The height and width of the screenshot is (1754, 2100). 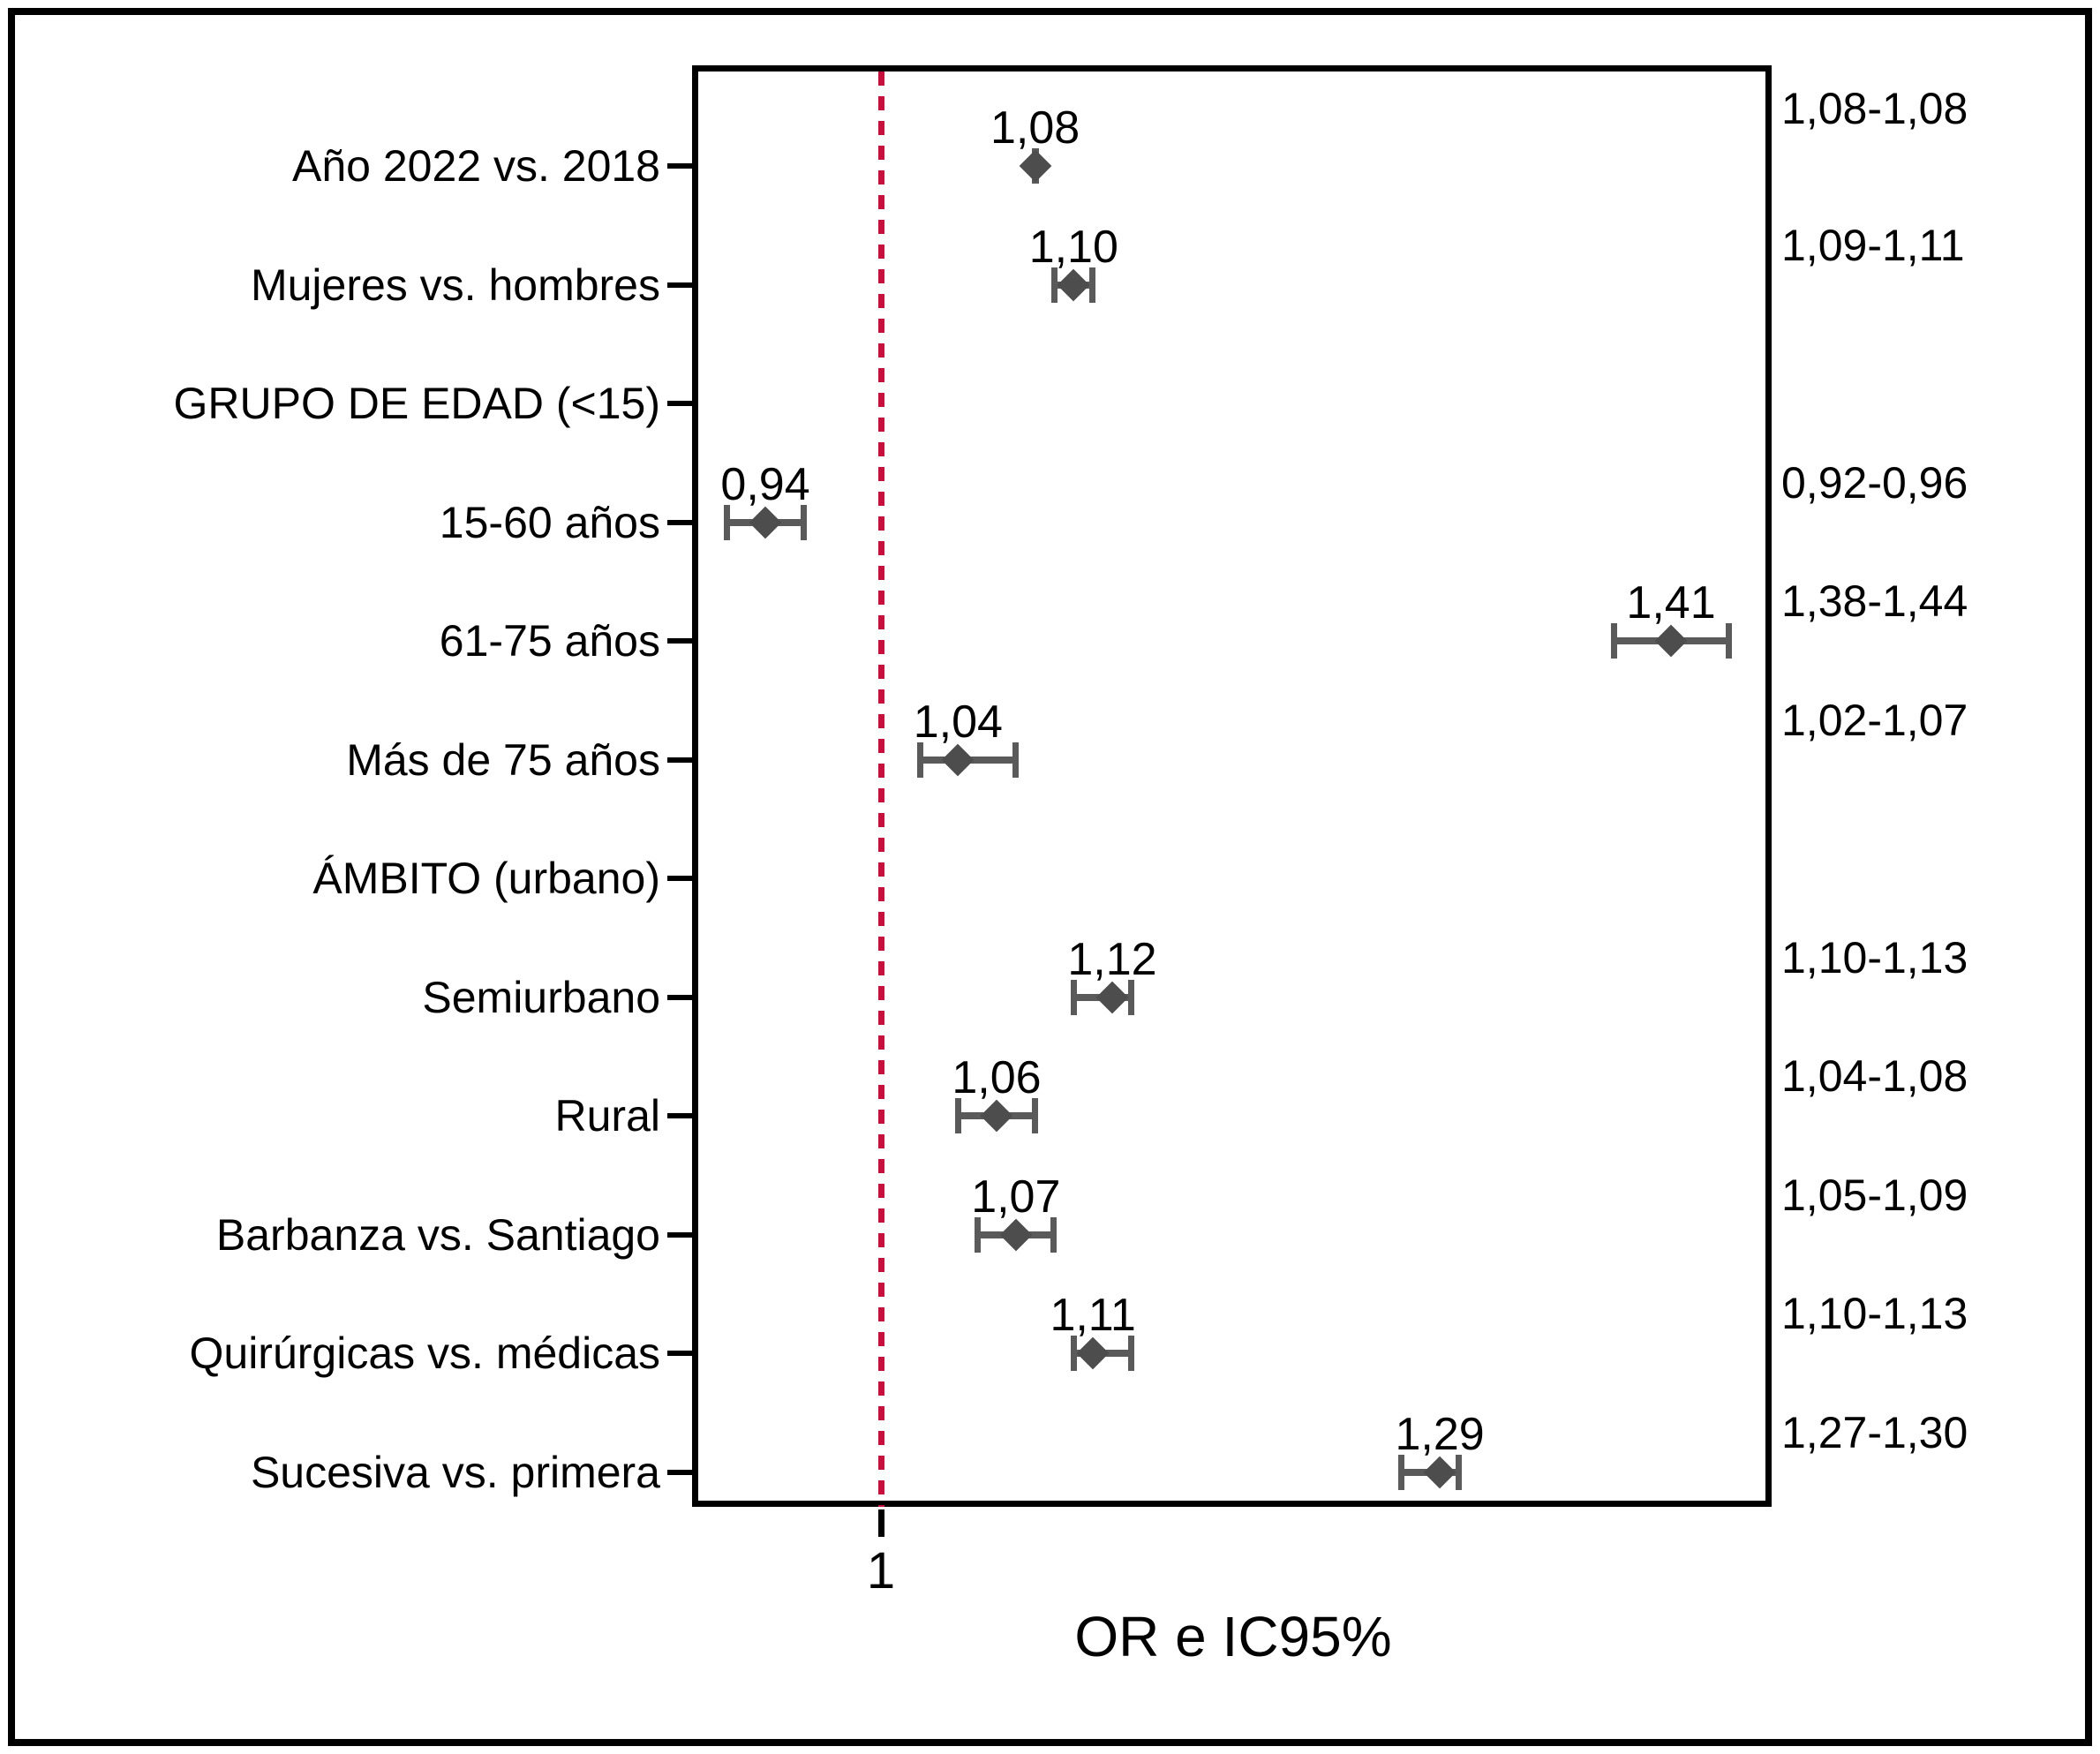 I want to click on ci-range-label: 1,38-1,44, so click(x=1874, y=601).